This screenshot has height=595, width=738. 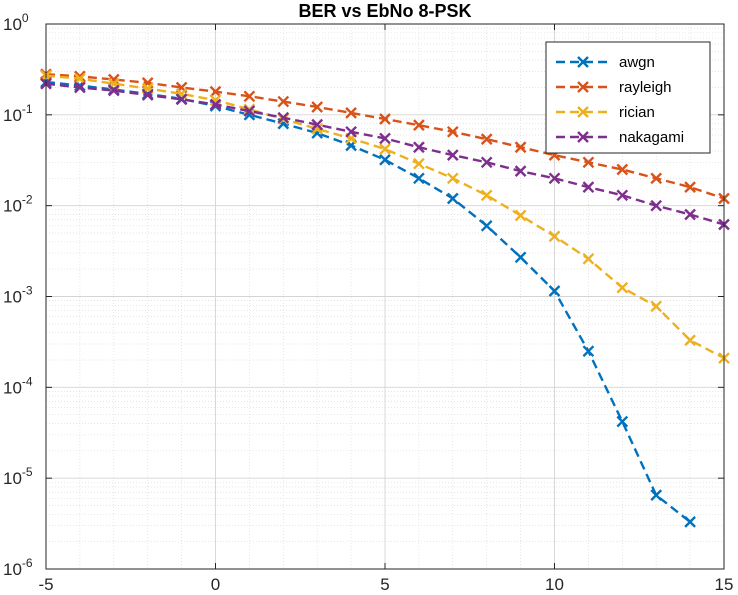 What do you see at coordinates (18, 567) in the screenshot?
I see `y-tick-label: 10⁻⁶` at bounding box center [18, 567].